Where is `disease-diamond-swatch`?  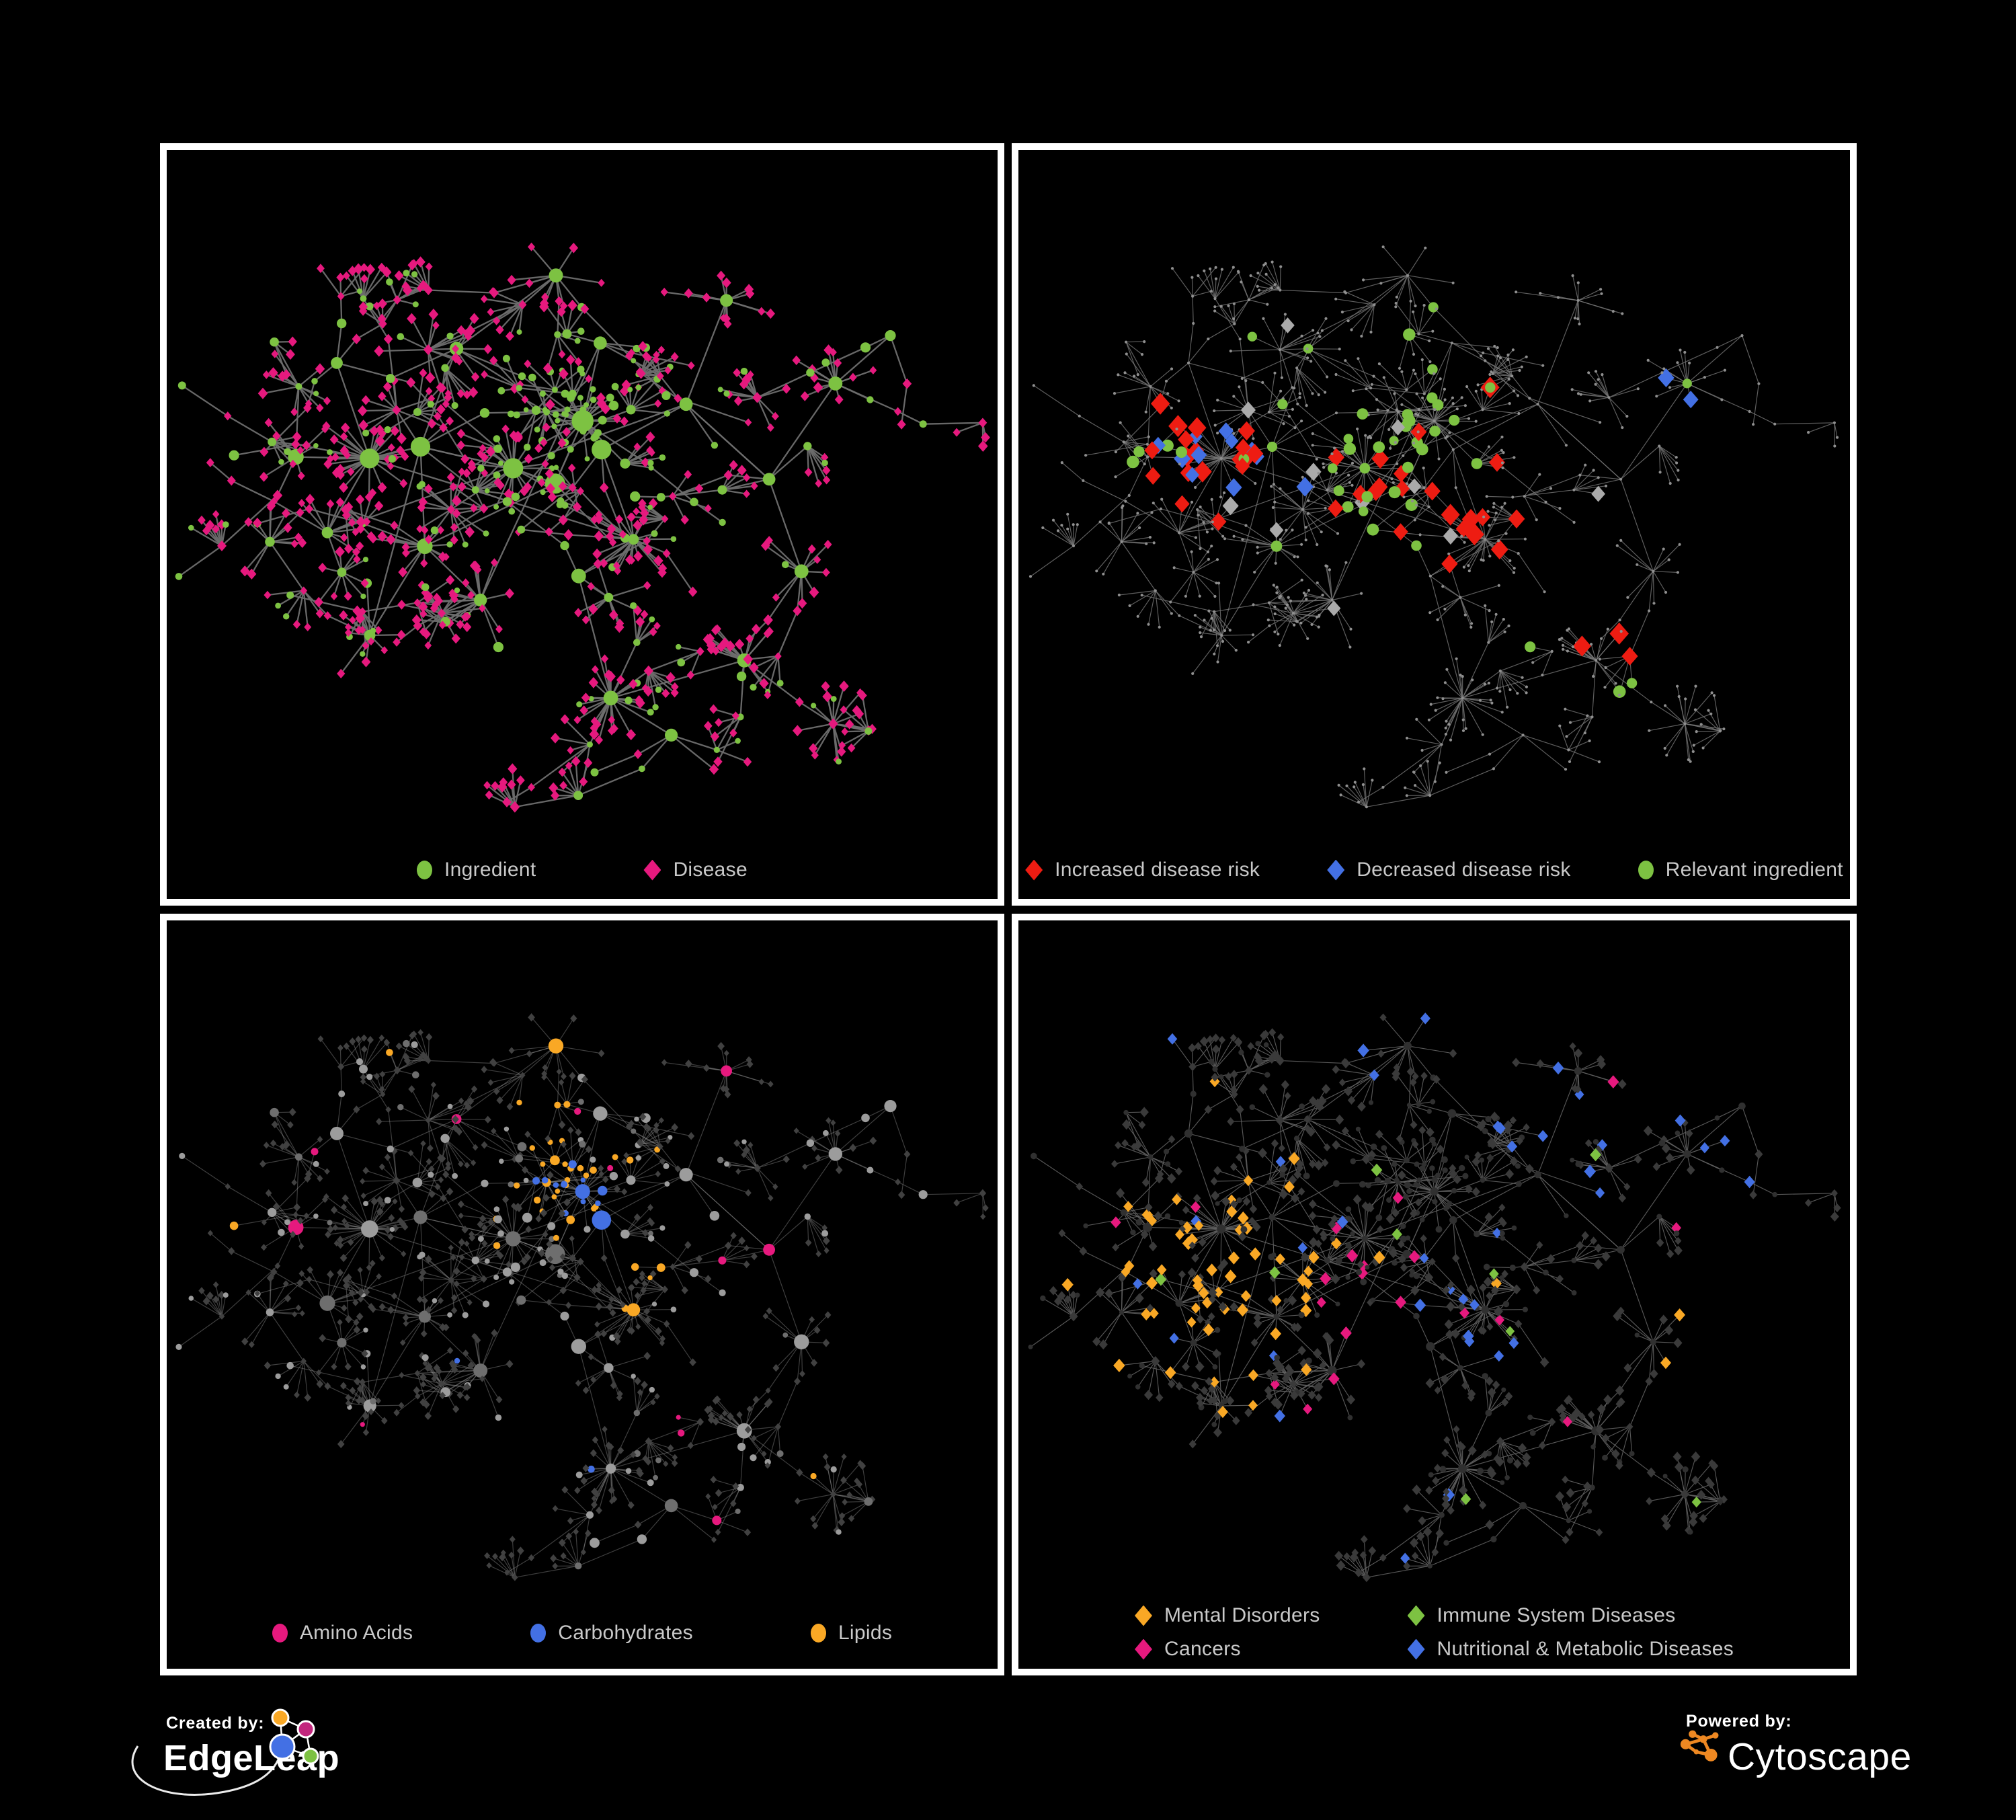 disease-diamond-swatch is located at coordinates (652, 870).